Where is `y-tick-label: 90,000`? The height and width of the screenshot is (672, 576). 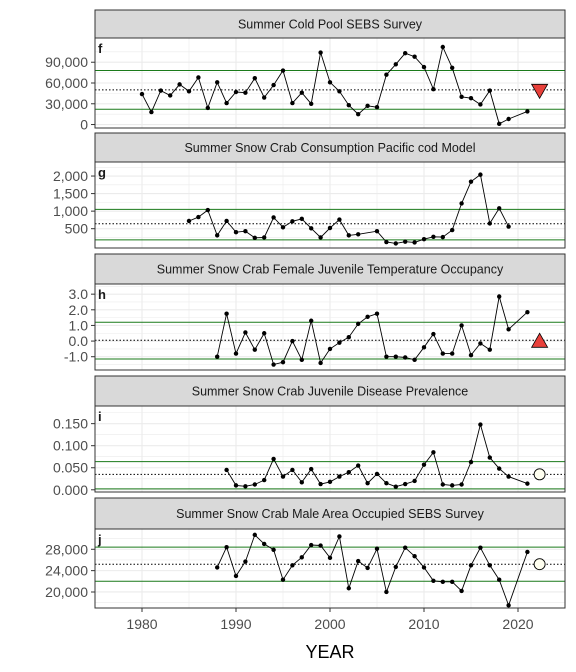
y-tick-label: 90,000 is located at coordinates (66, 62).